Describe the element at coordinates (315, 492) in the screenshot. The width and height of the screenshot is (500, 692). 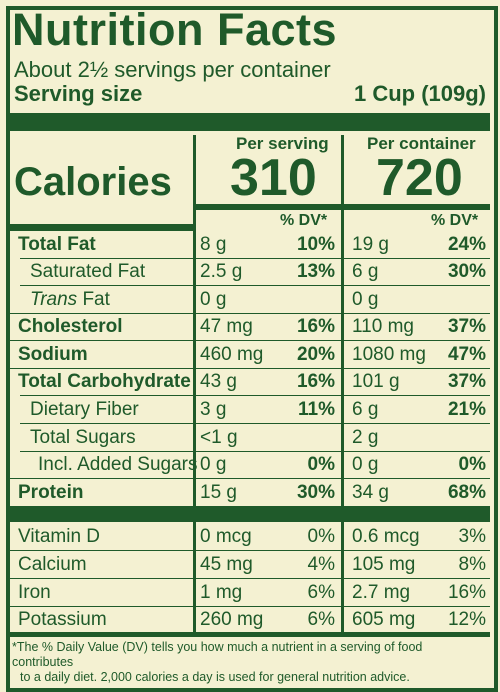
I see `nutrient-dv-serving: 30%` at that location.